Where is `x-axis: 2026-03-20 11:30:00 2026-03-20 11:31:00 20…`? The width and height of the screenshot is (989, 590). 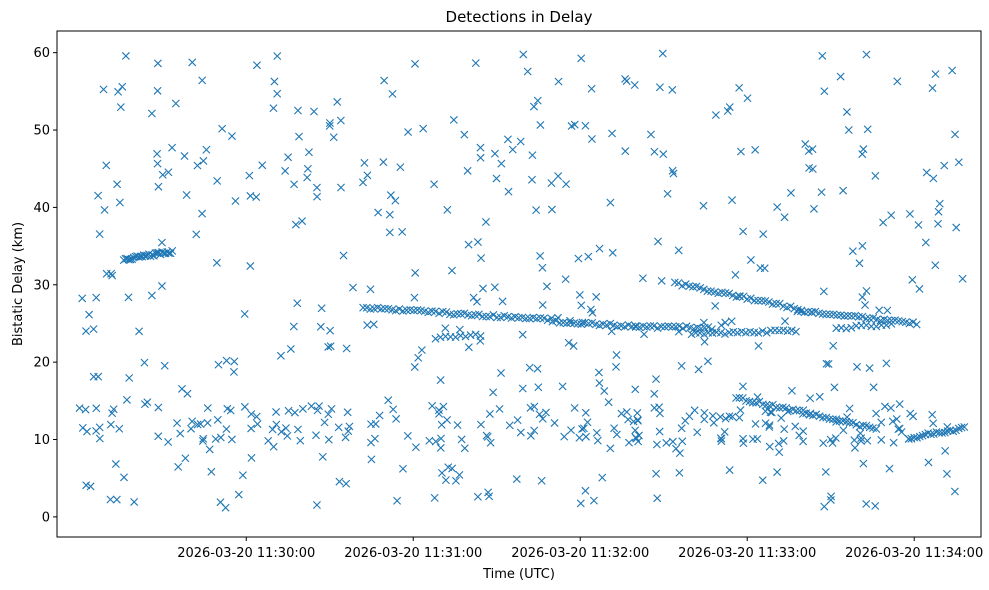 x-axis: 2026-03-20 11:30:00 2026-03-20 11:31:00 20… is located at coordinates (580, 549).